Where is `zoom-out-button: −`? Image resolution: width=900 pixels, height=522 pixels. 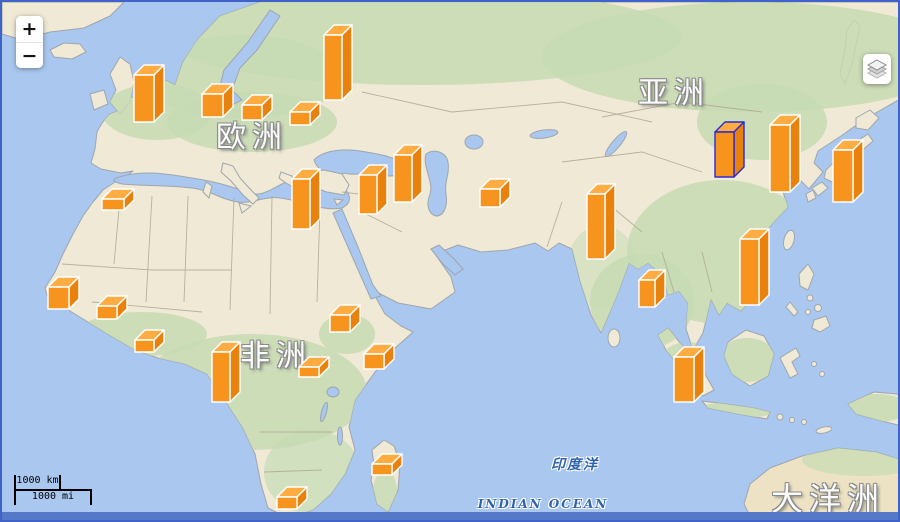 zoom-out-button: − is located at coordinates (29, 55).